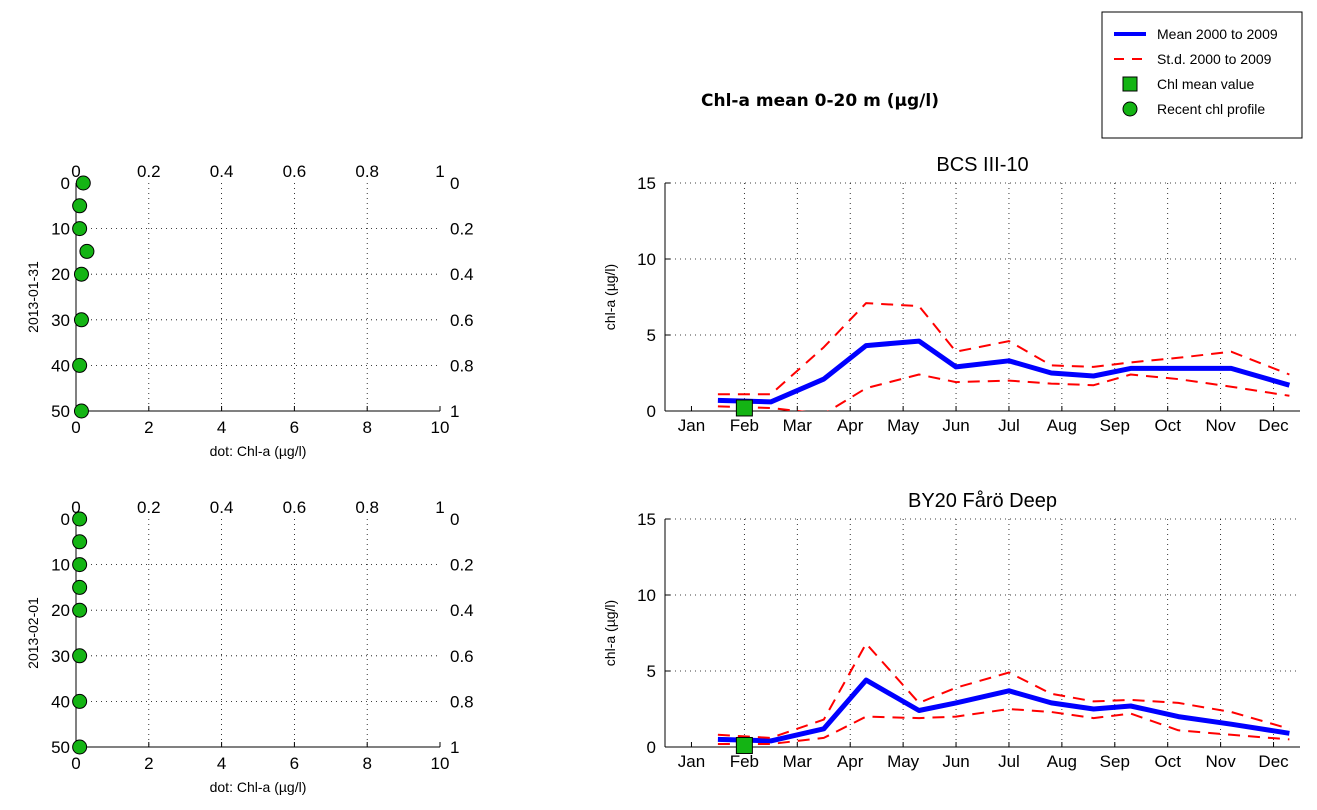 The image size is (1317, 810). I want to click on y-axis-label: 2013-02-01, so click(33, 633).